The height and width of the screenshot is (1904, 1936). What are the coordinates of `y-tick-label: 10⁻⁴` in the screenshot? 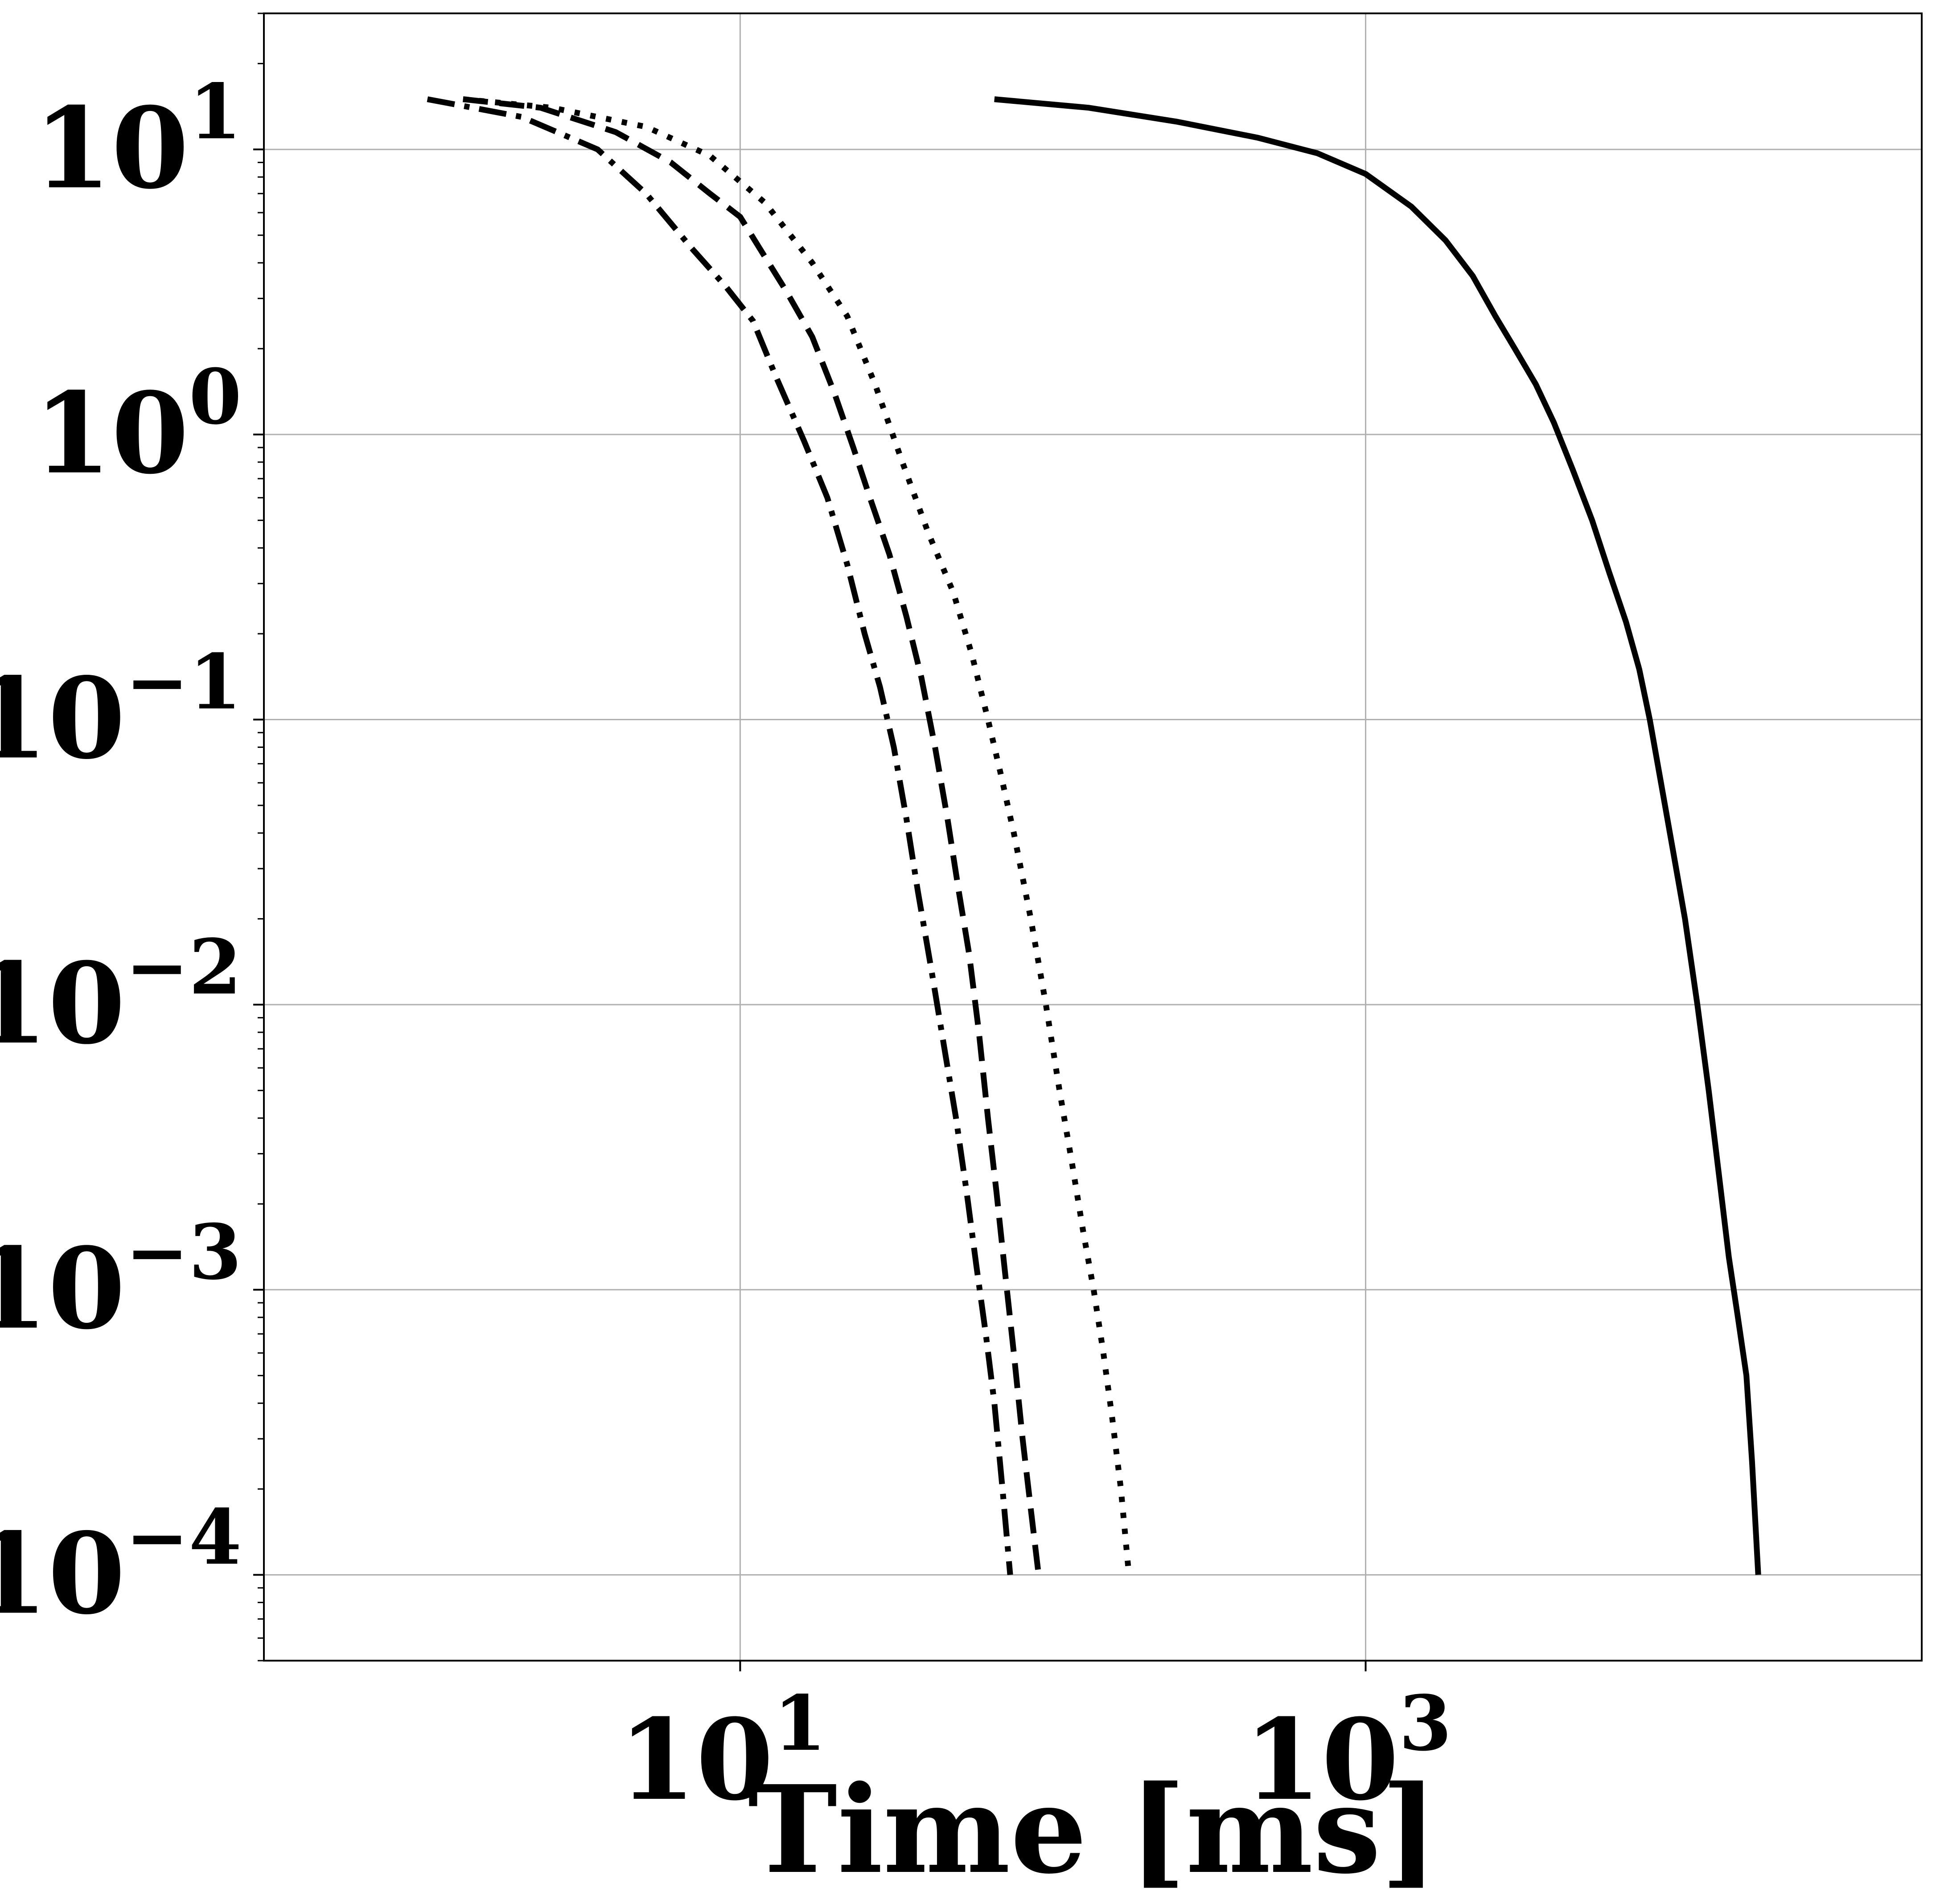 It's located at (121, 1566).